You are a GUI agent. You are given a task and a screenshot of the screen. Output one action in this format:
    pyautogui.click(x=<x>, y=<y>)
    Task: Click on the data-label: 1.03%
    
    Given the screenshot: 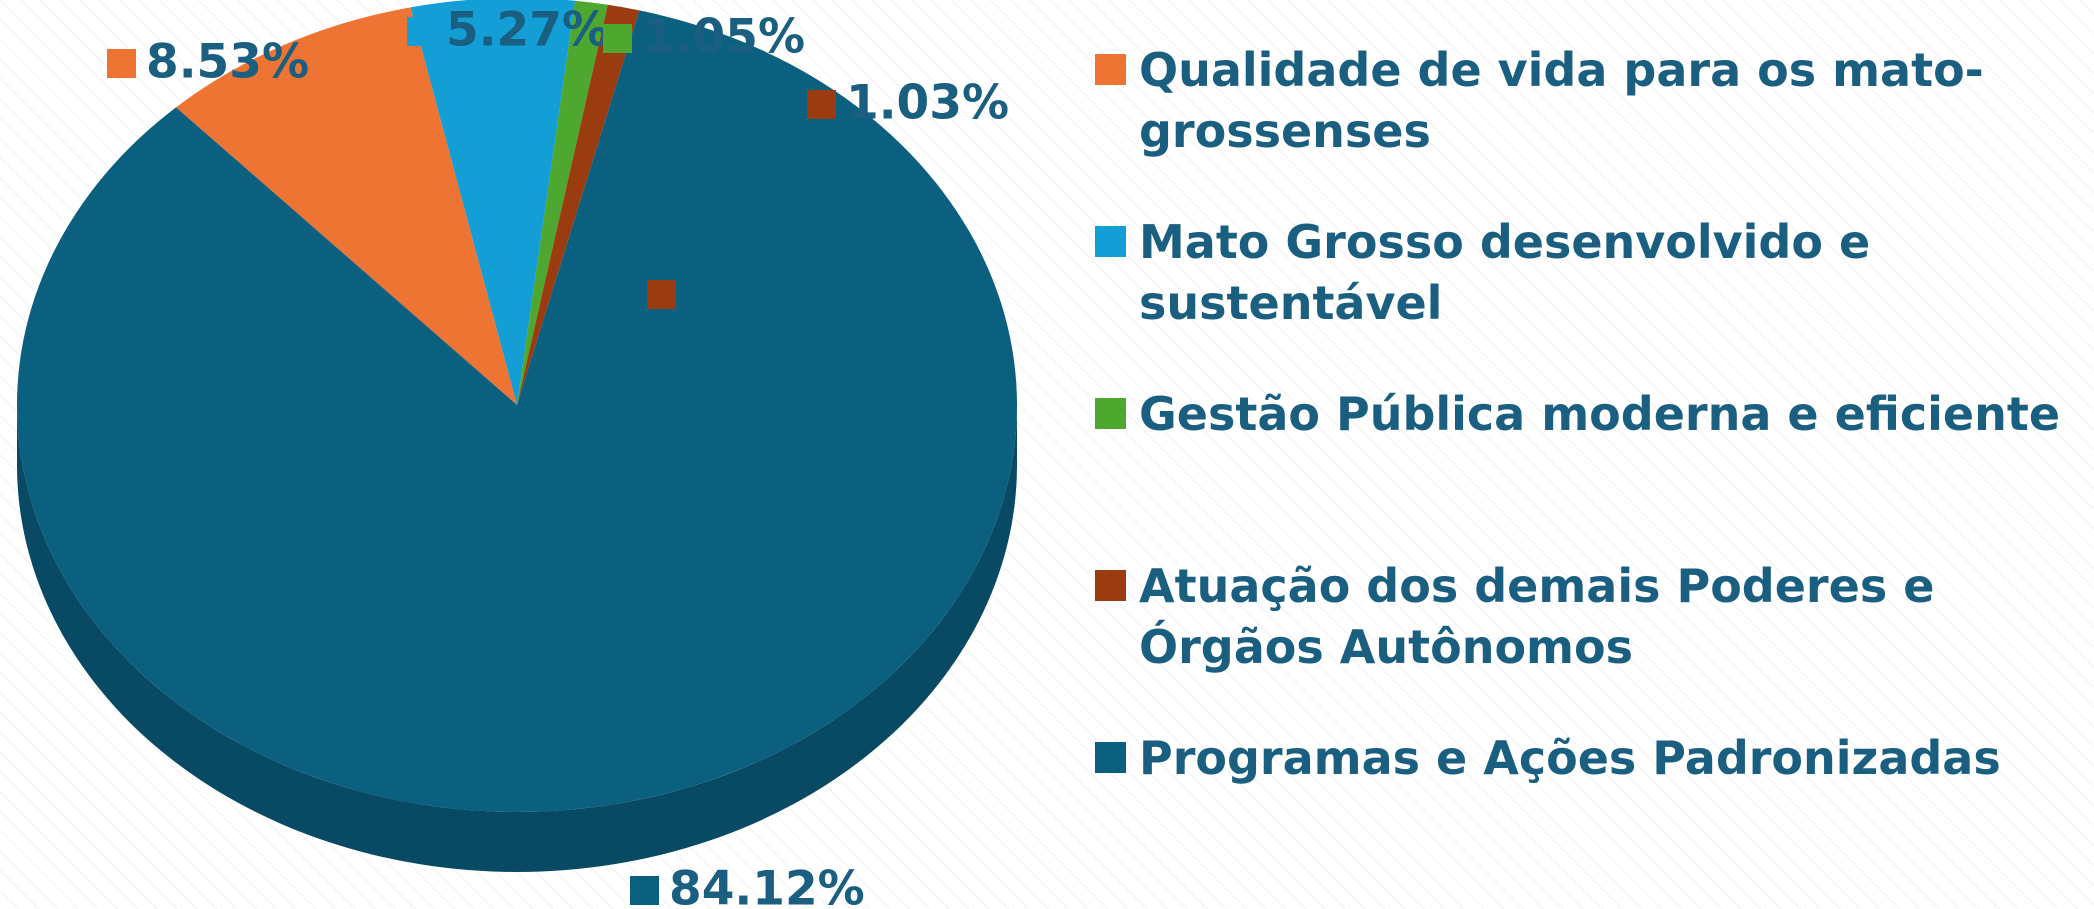 What is the action you would take?
    pyautogui.click(x=927, y=103)
    